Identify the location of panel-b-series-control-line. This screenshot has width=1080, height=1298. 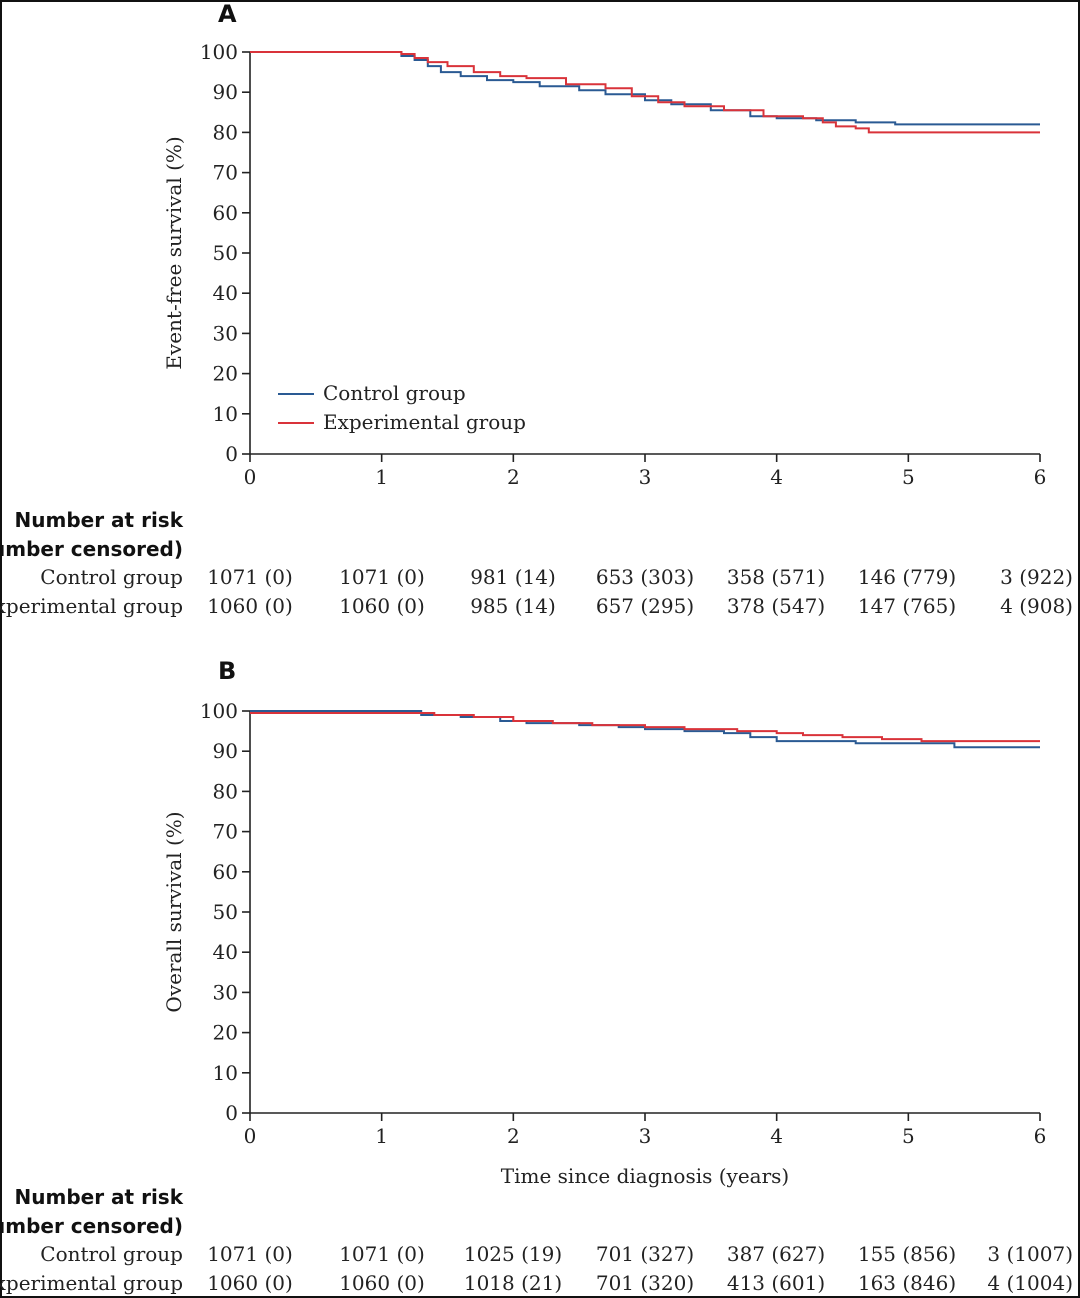
(645, 729).